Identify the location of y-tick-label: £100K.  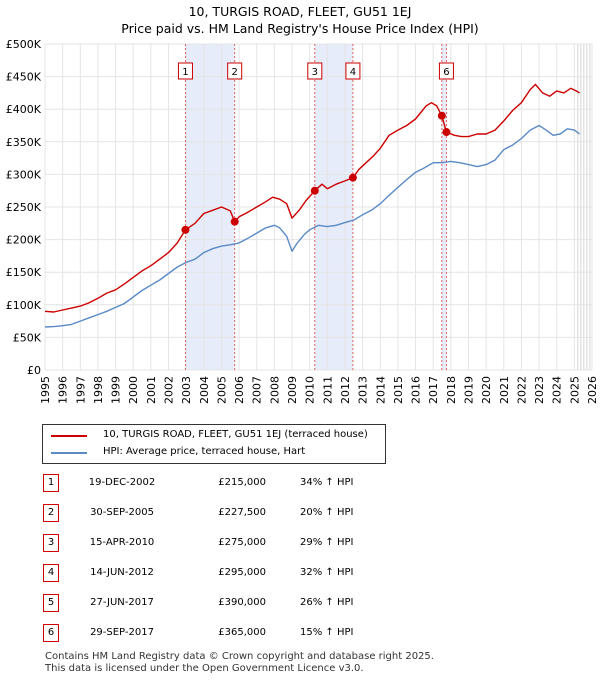
(24, 305).